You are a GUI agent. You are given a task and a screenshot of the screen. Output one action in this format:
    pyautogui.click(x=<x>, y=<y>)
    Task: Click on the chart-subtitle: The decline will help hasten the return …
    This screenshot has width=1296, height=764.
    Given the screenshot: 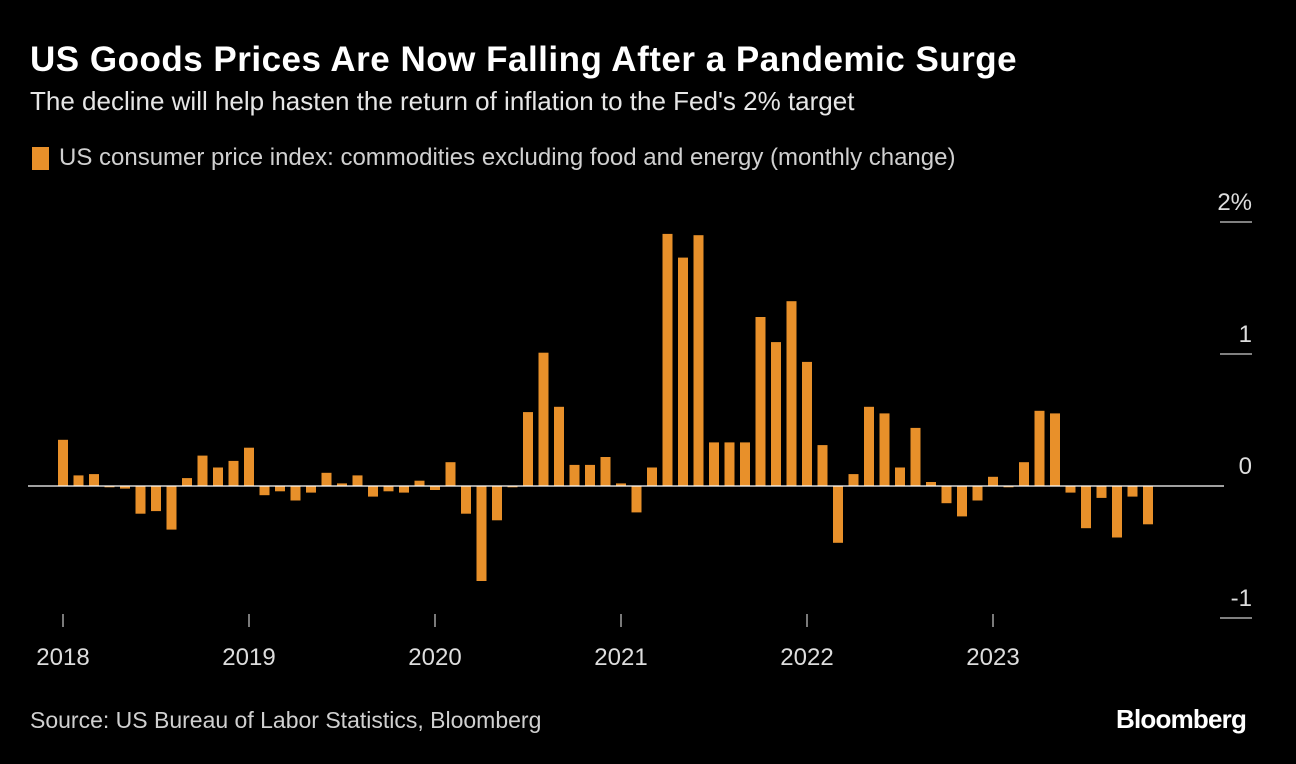 What is the action you would take?
    pyautogui.click(x=442, y=101)
    